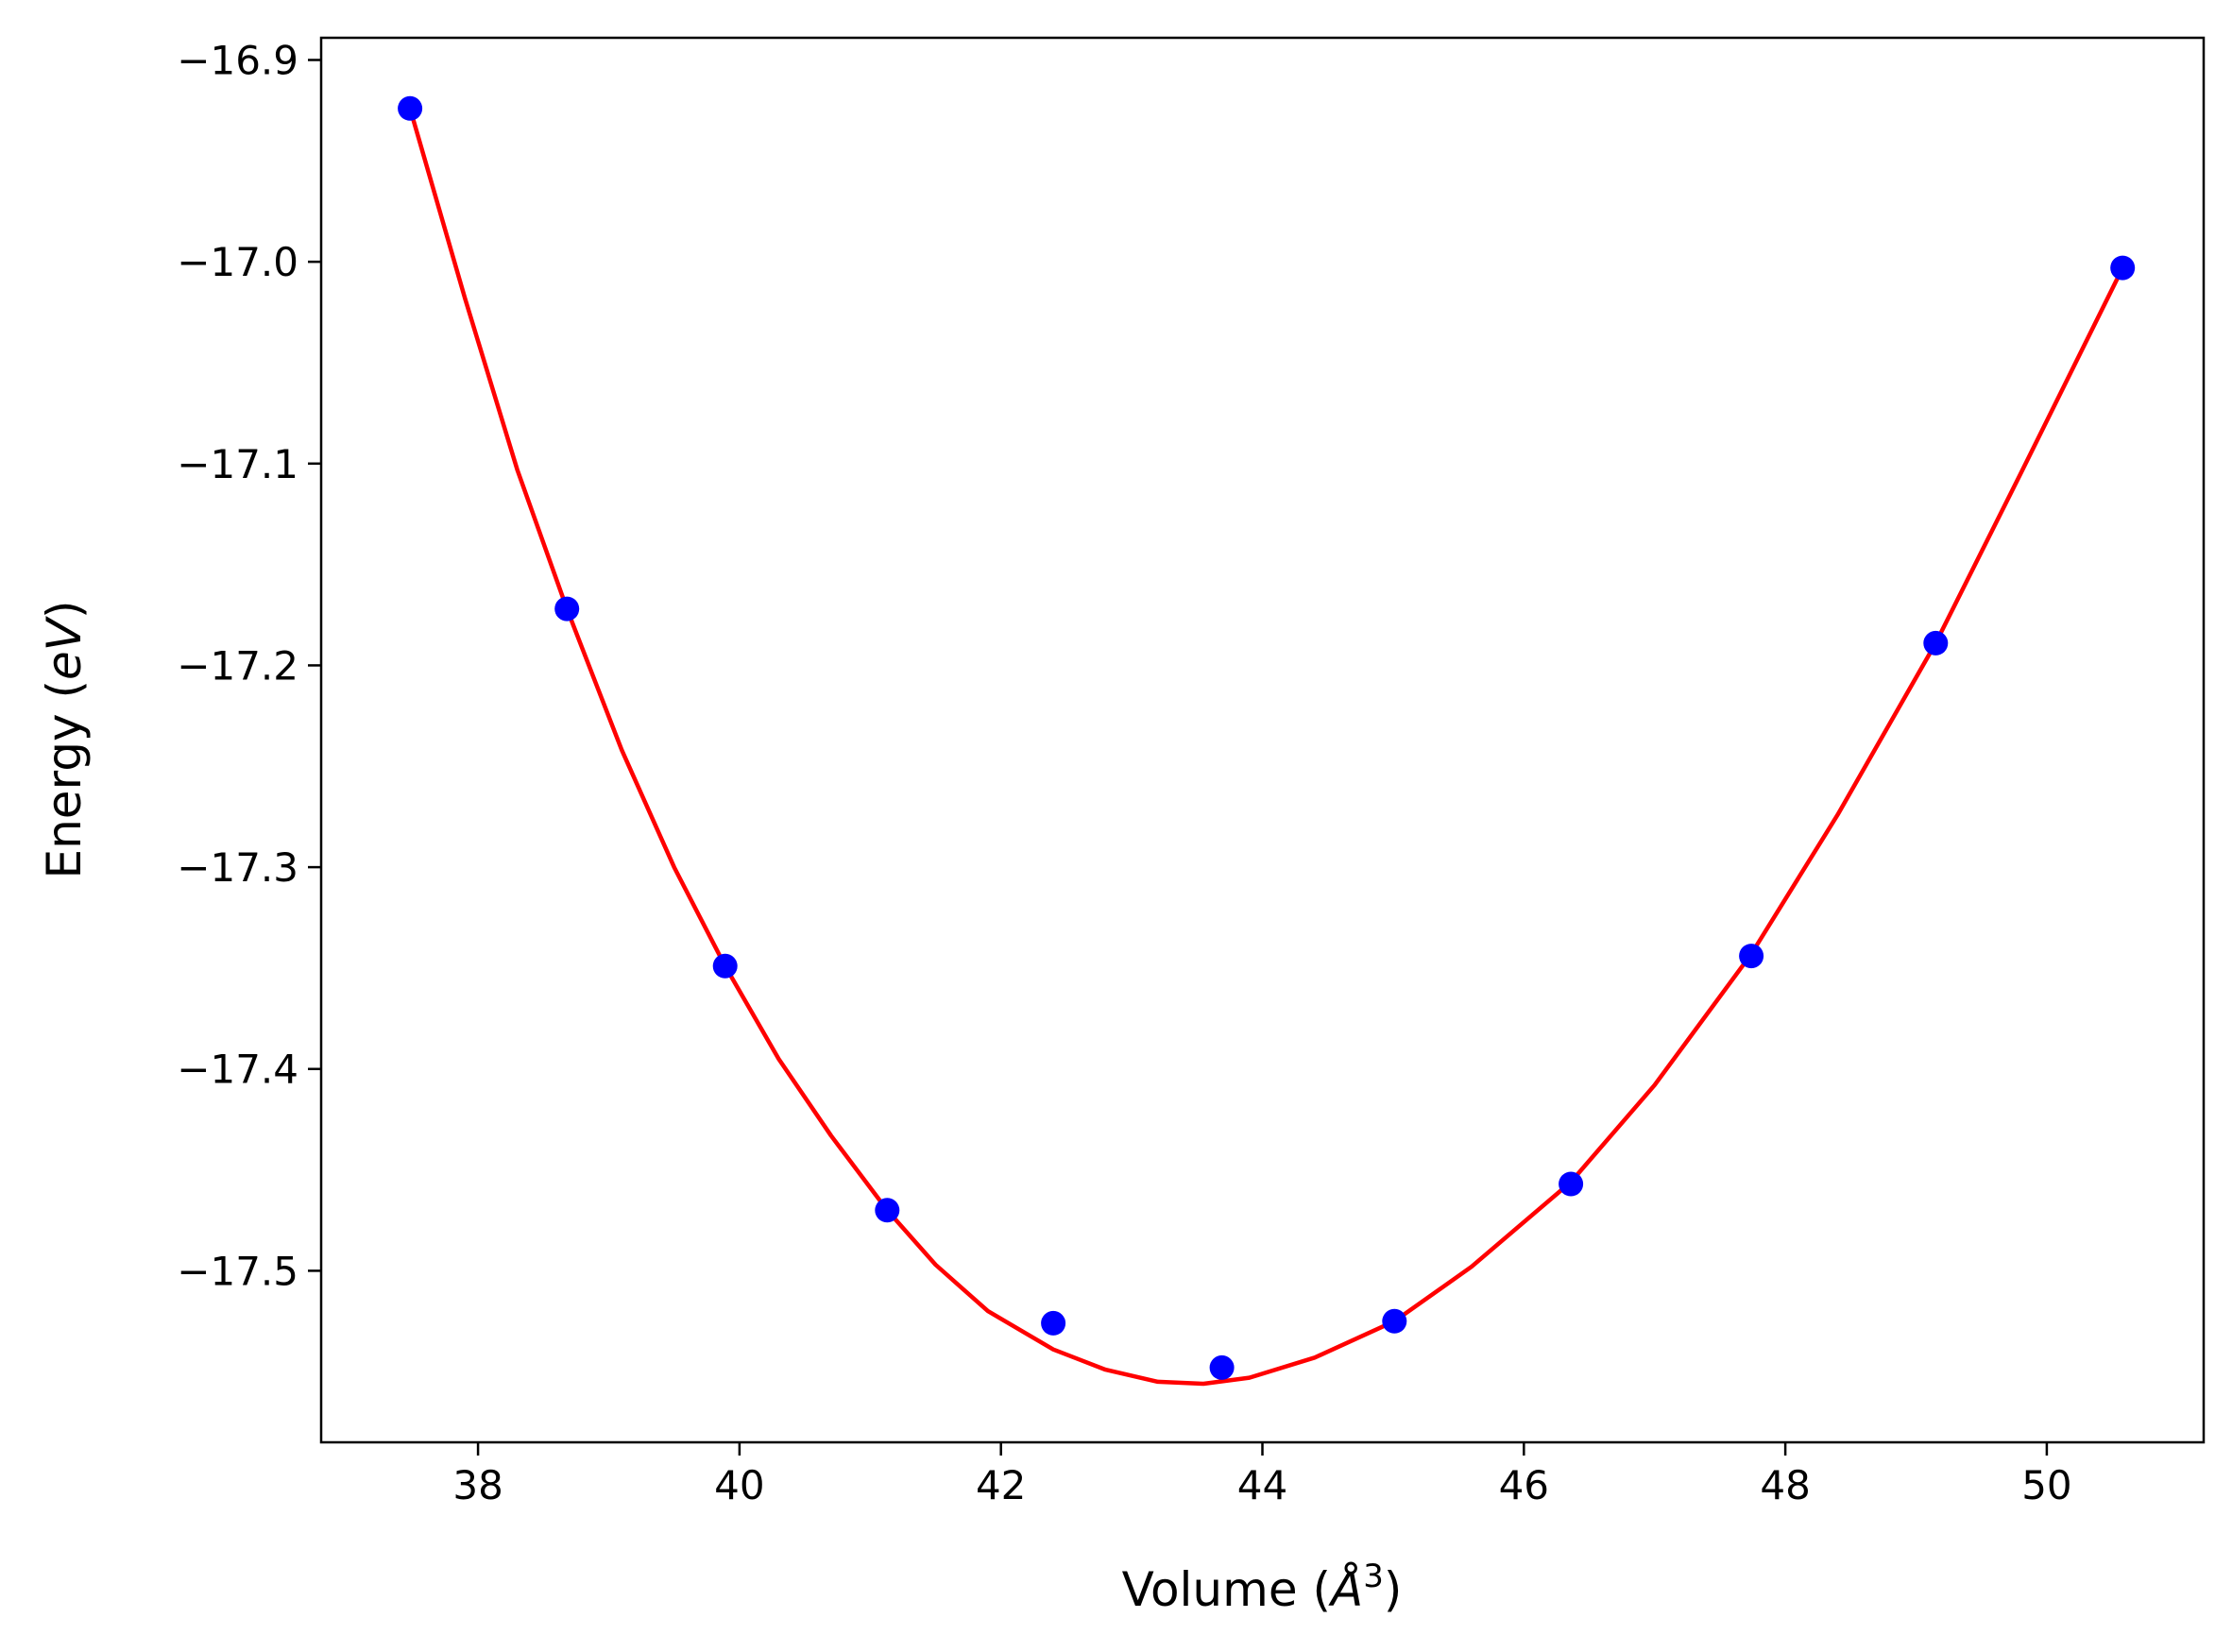 This screenshot has height=1652, width=2232. What do you see at coordinates (478, 1485) in the screenshot?
I see `x-tick-label: 38` at bounding box center [478, 1485].